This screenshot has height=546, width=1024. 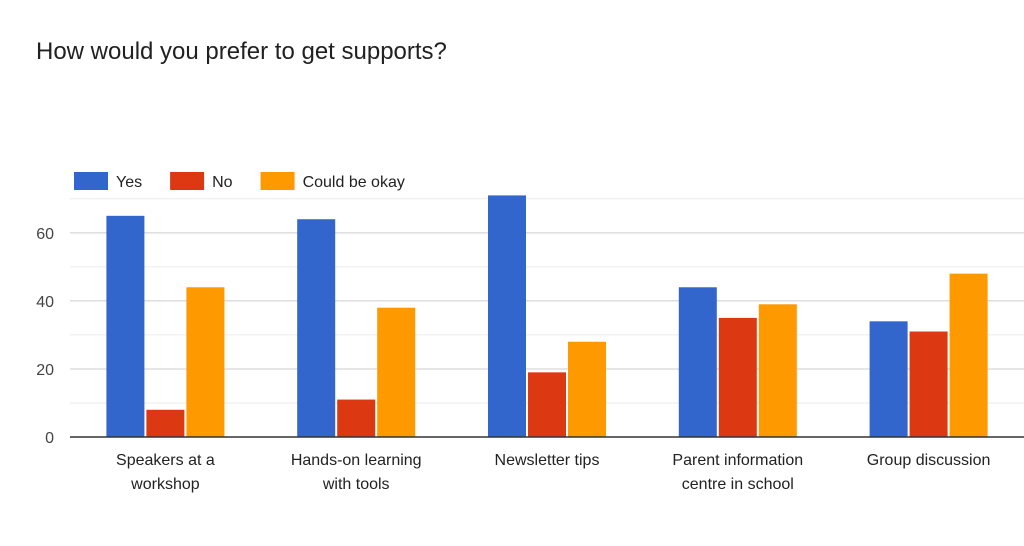 What do you see at coordinates (45, 302) in the screenshot?
I see `y-tick-label: 40` at bounding box center [45, 302].